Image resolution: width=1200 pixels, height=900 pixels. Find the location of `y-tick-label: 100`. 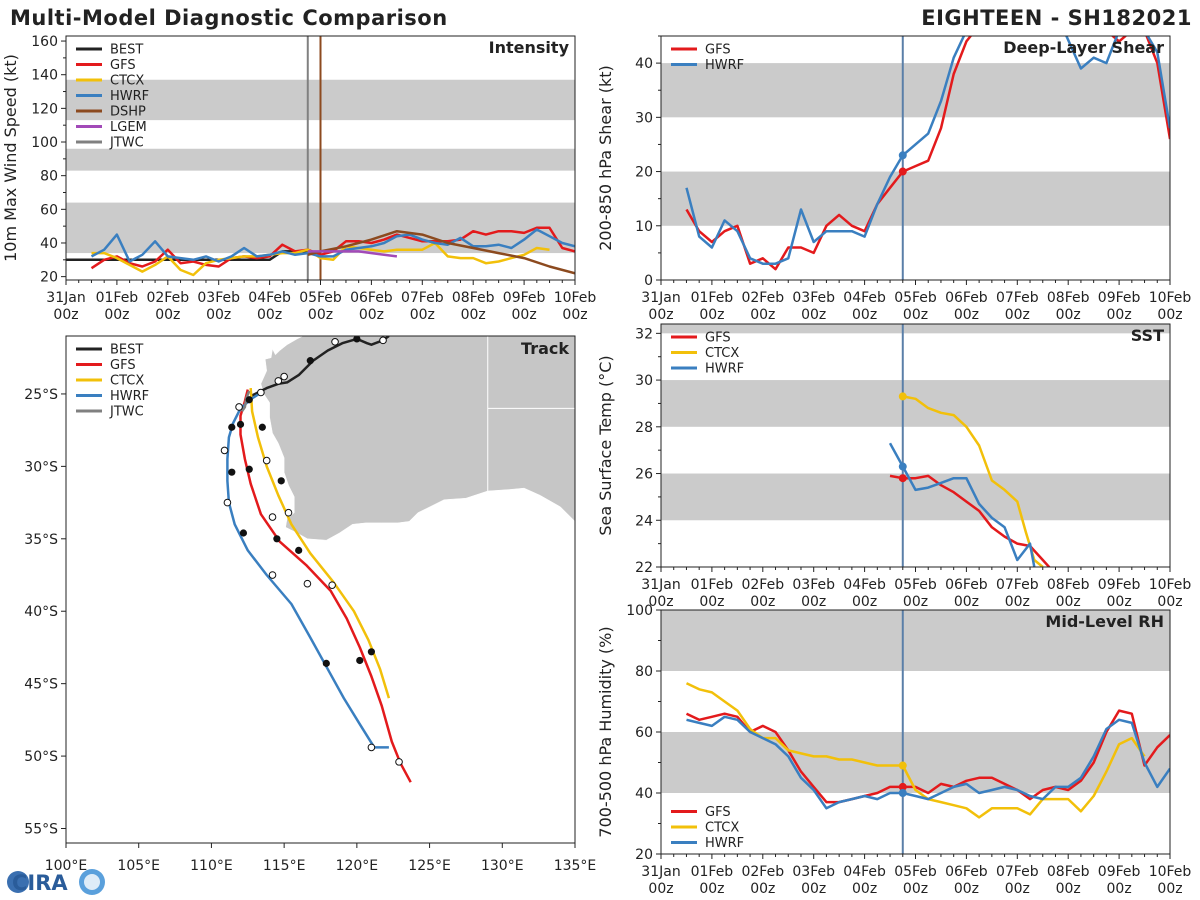

y-tick-label: 100 is located at coordinates (639, 611).